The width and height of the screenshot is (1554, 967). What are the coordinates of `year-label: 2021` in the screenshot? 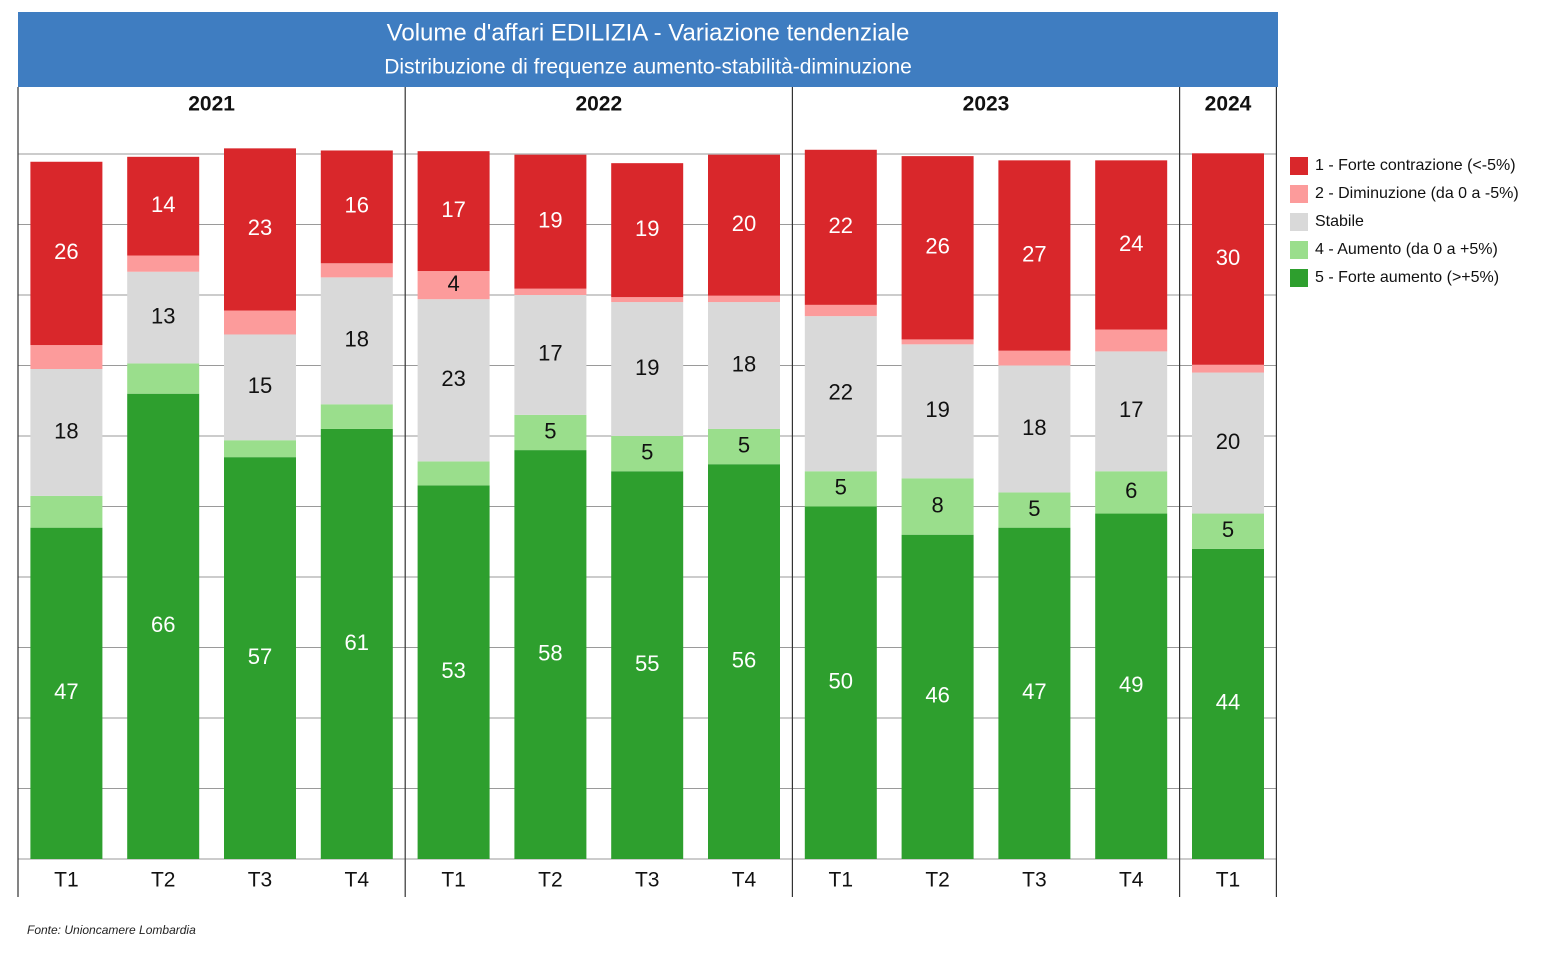 It's located at (211, 104).